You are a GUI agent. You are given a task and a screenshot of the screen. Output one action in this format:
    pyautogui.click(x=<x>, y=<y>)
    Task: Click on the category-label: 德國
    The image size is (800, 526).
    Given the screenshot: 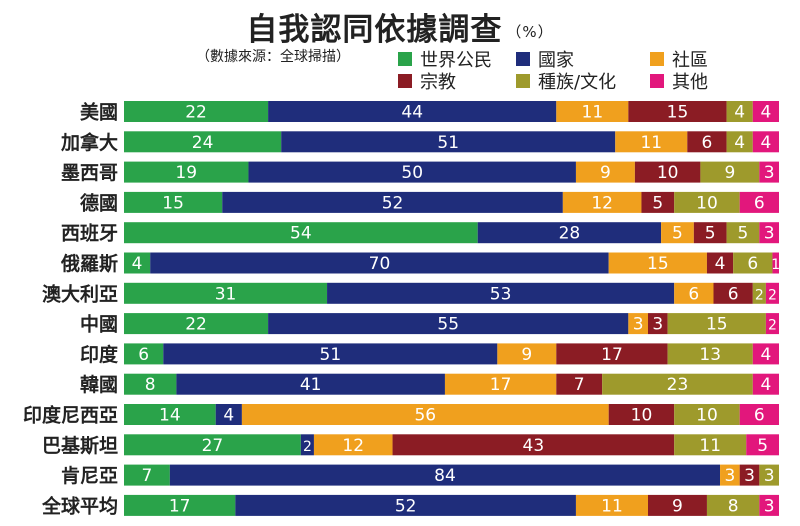 What is the action you would take?
    pyautogui.click(x=99, y=202)
    